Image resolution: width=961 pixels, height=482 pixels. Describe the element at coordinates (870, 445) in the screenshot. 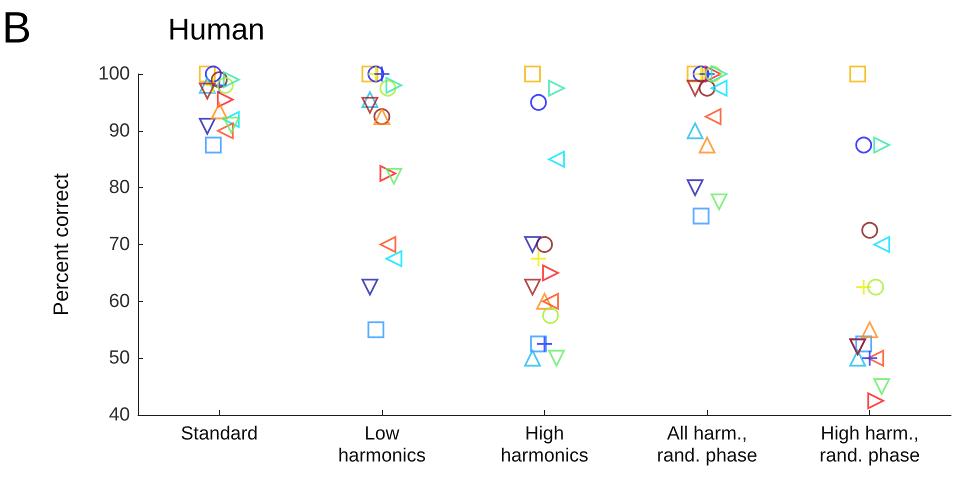

I see `x-tick-label: High harm., rand. phase` at that location.